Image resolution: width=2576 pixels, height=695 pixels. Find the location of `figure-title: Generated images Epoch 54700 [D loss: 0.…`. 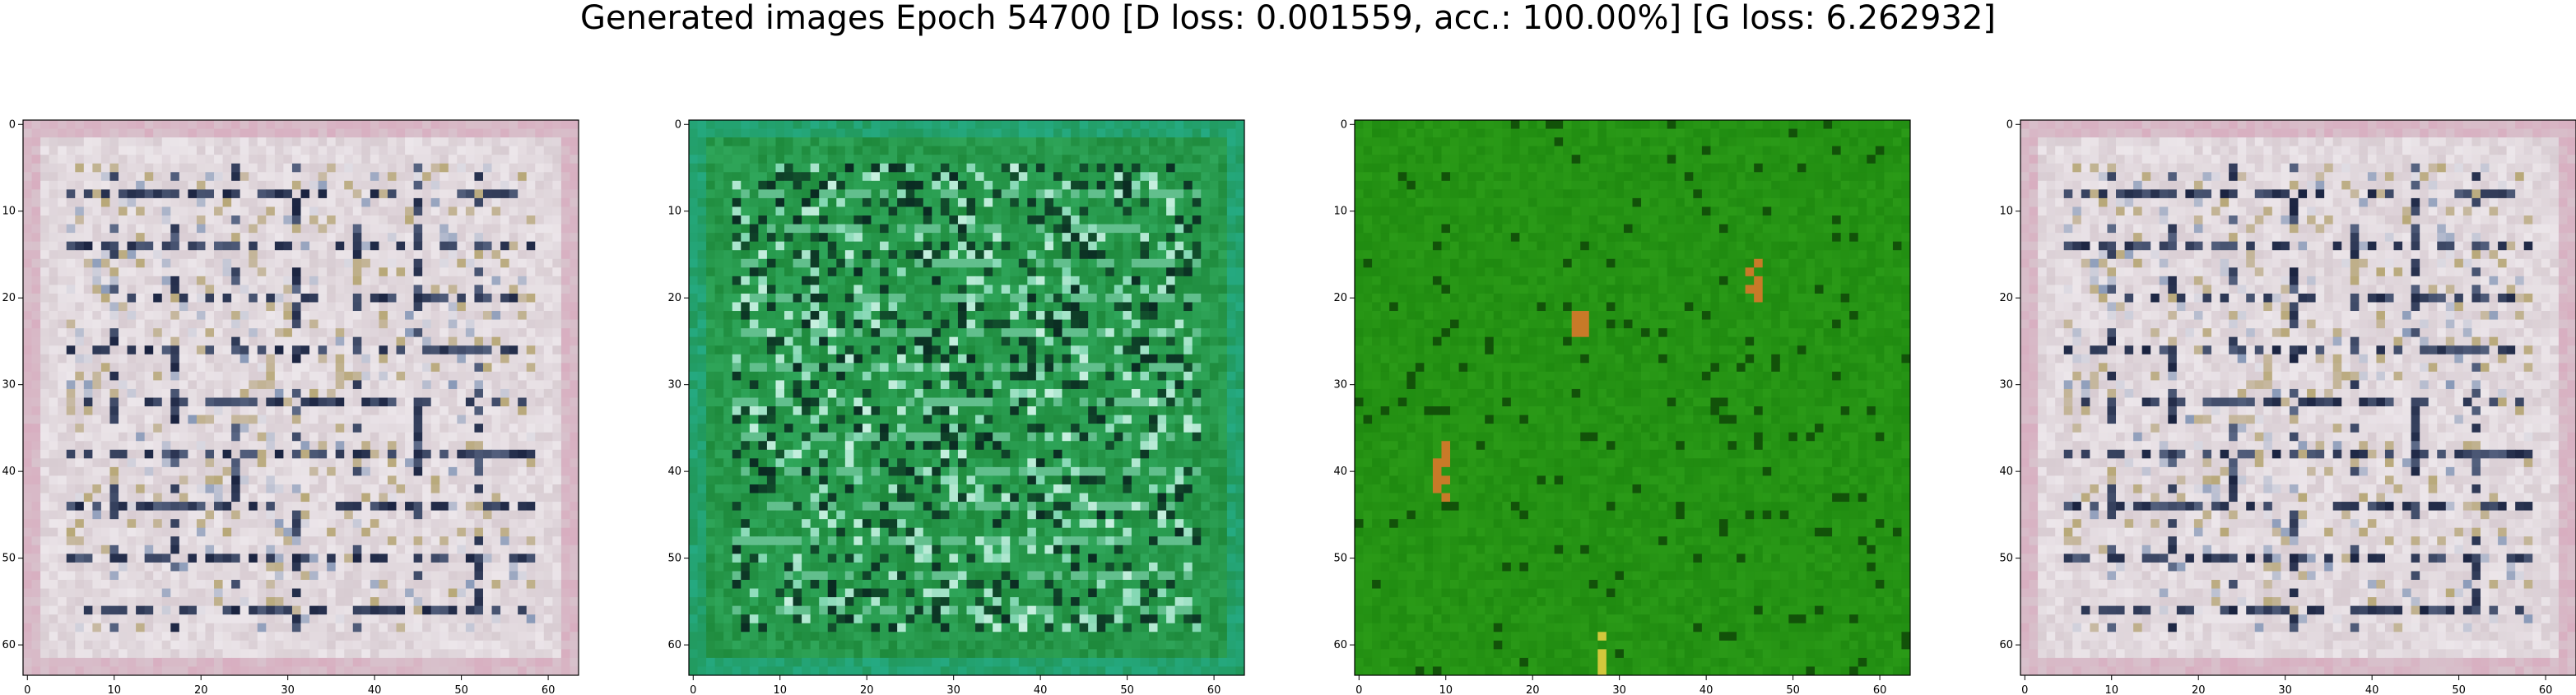

figure-title: Generated images Epoch 54700 [D loss: 0.… is located at coordinates (1288, 18).